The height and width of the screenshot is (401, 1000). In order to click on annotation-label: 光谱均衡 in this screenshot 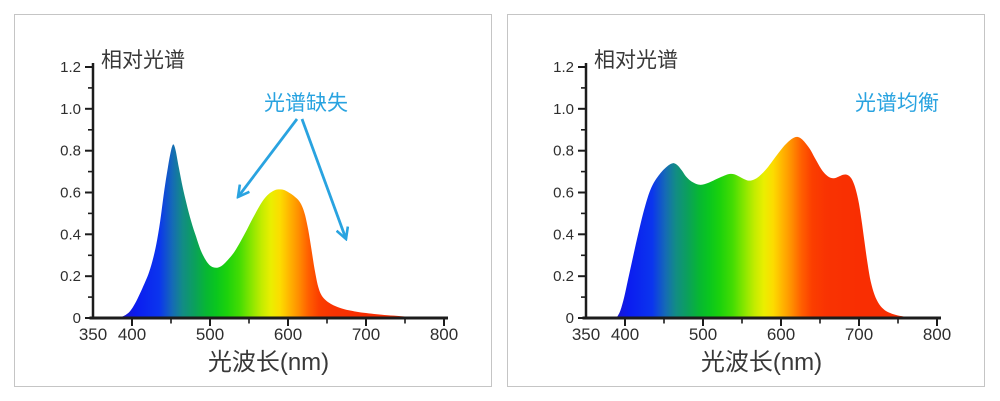, I will do `click(897, 103)`.